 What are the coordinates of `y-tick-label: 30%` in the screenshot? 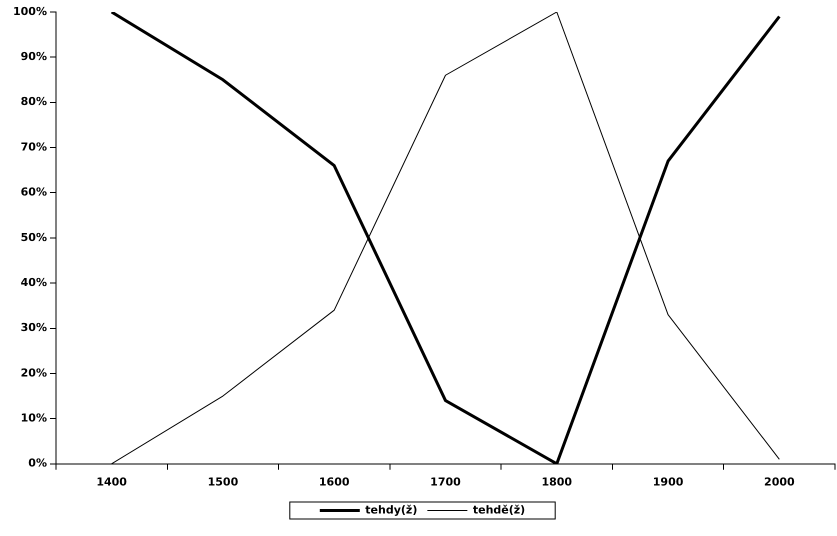 It's located at (33, 327).